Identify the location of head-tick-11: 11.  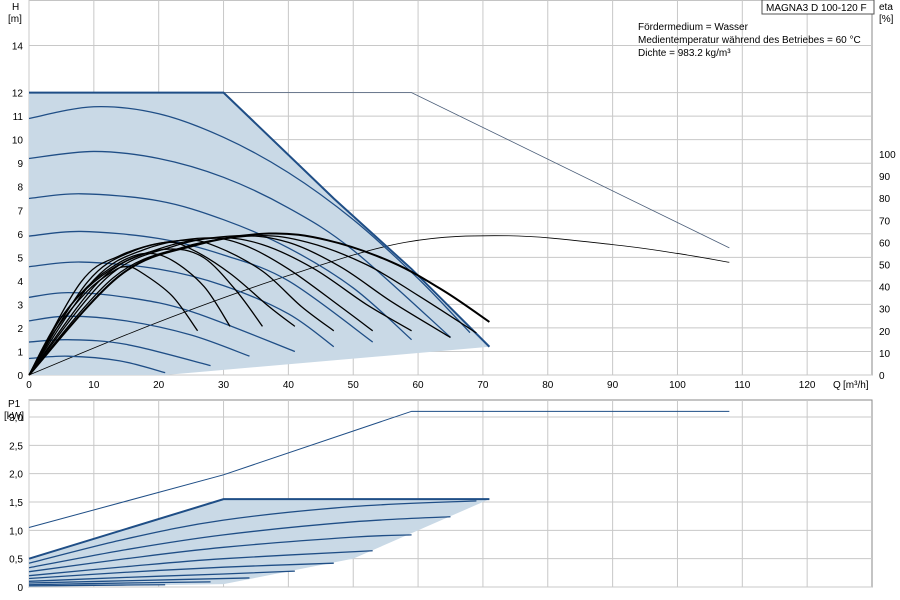
(18, 117).